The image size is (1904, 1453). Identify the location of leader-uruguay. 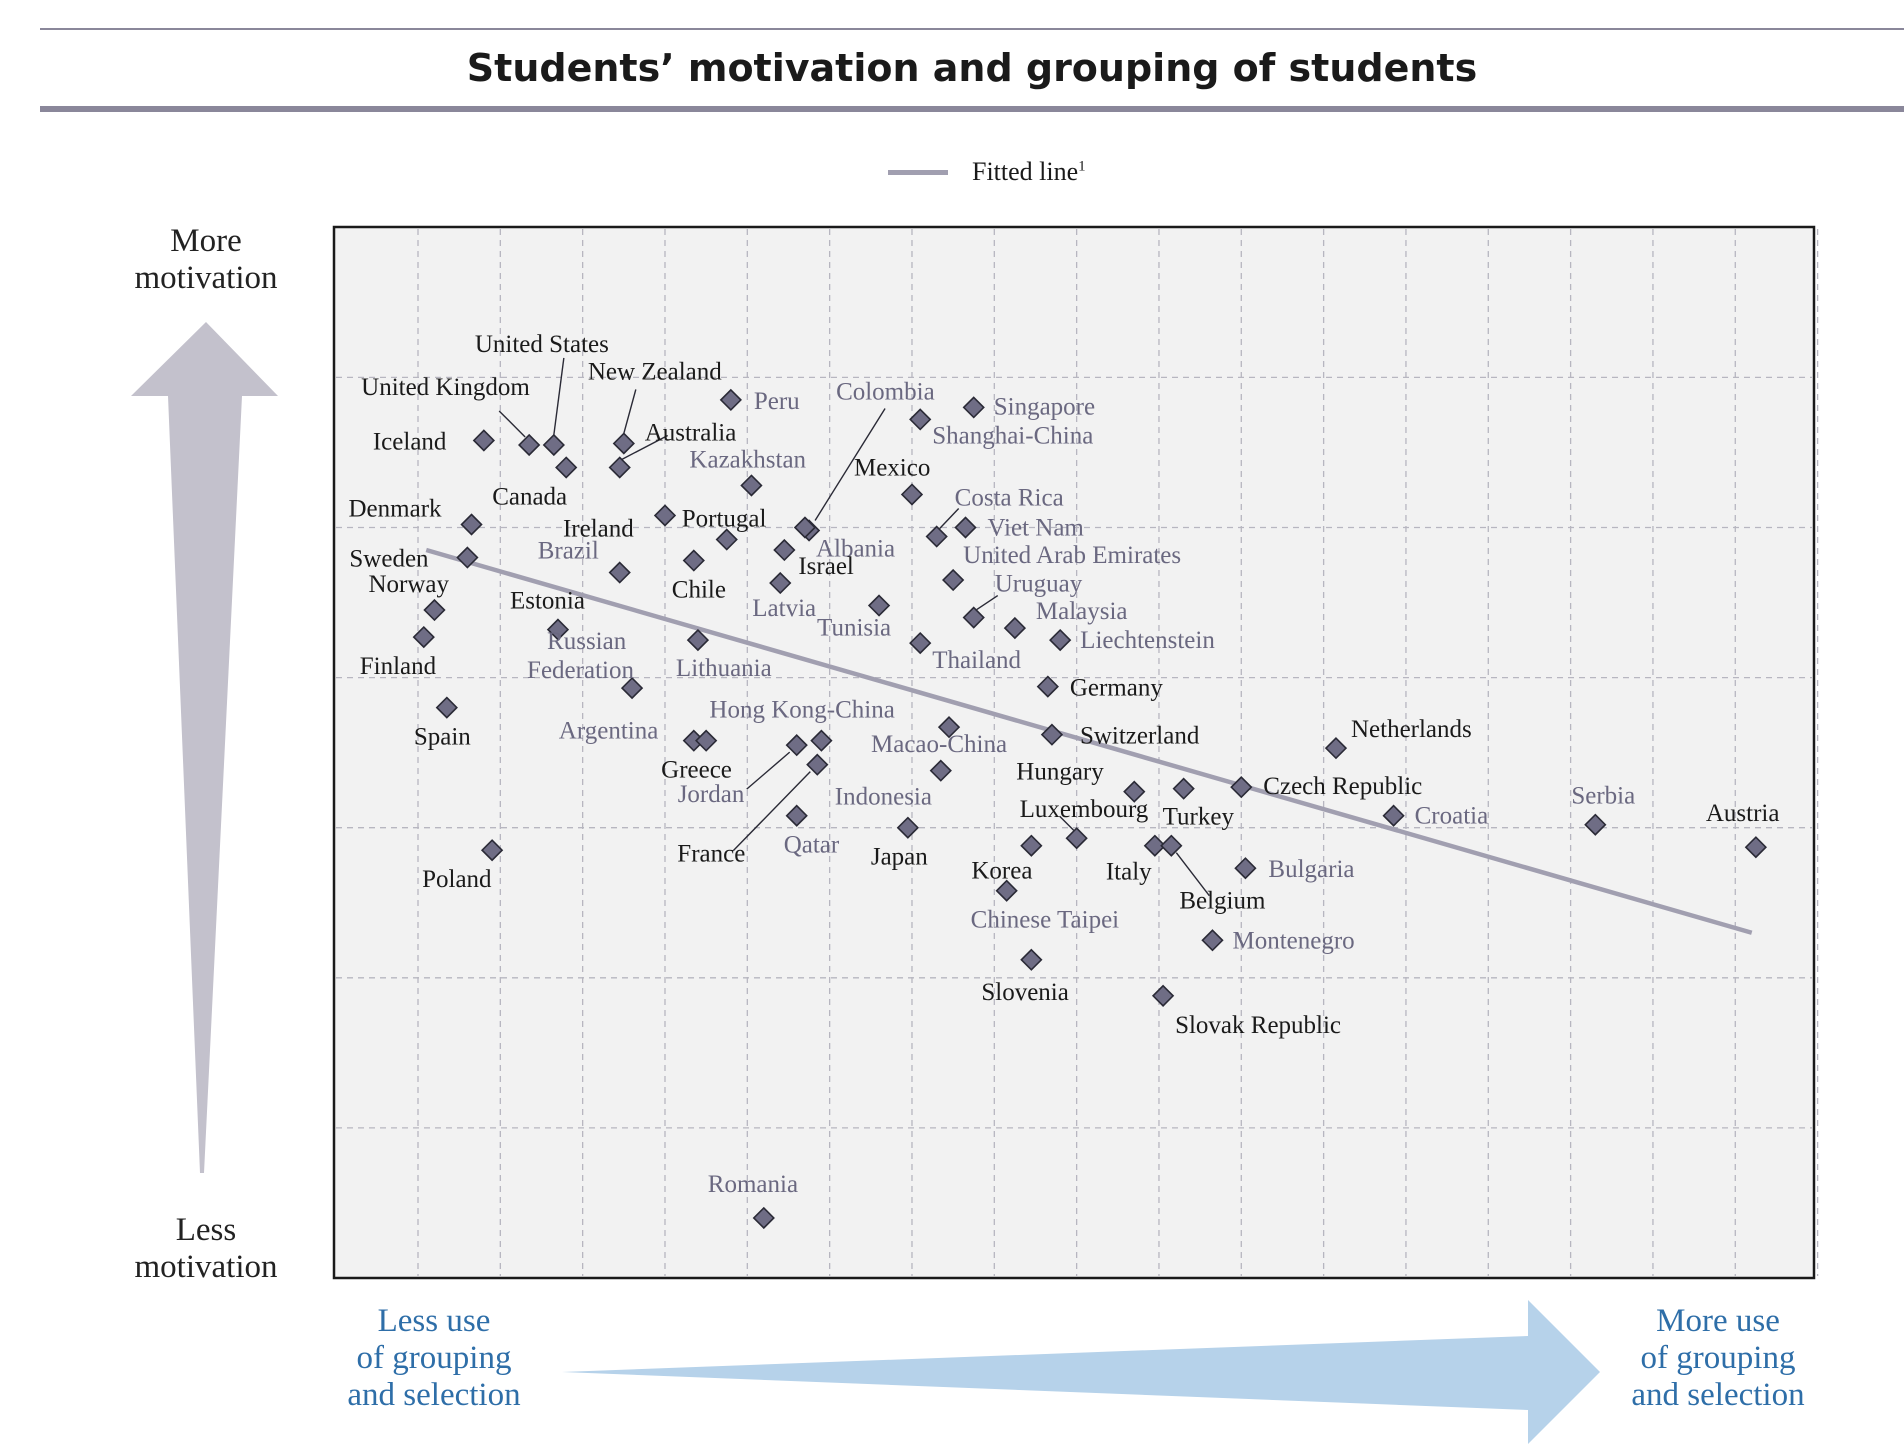
(987, 602).